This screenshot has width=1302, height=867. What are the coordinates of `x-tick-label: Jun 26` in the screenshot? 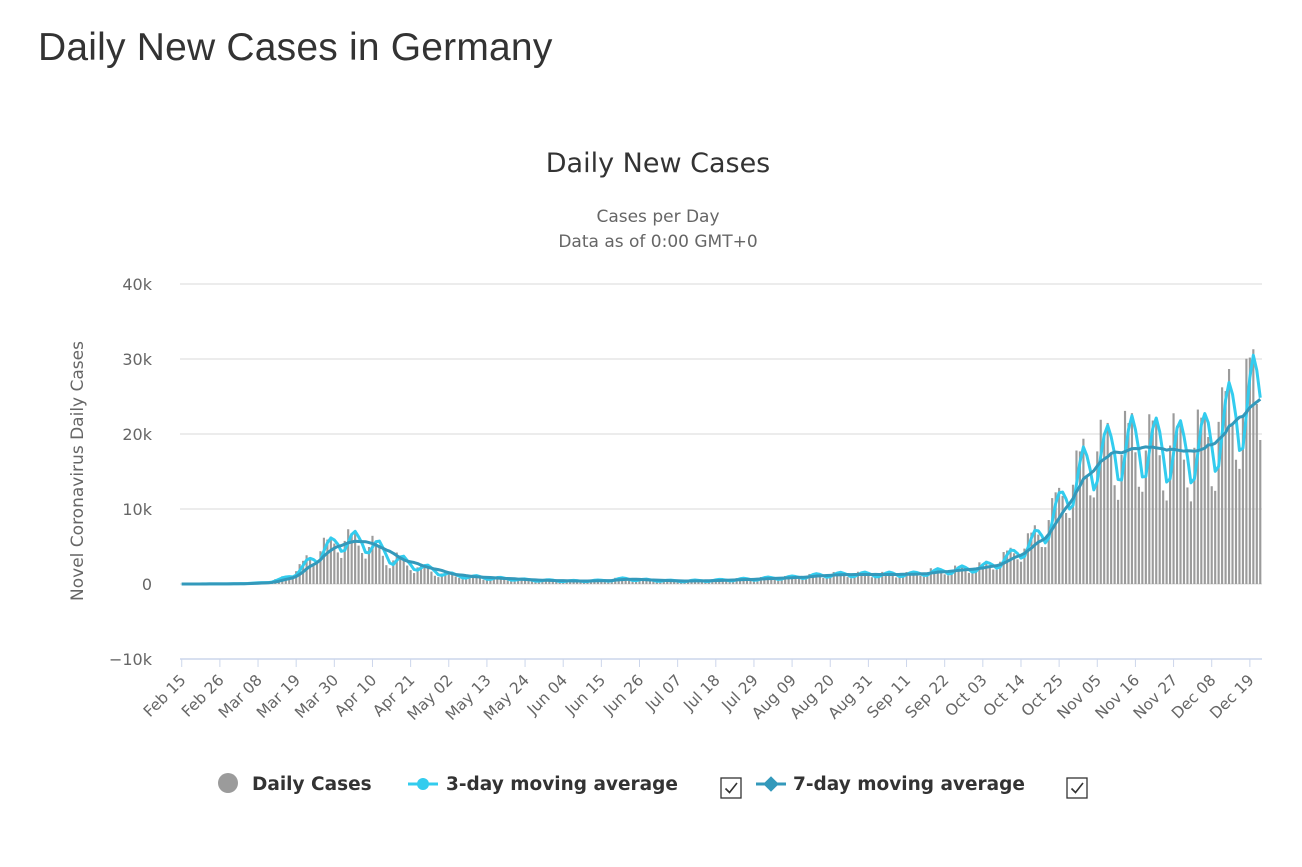 It's located at (623, 695).